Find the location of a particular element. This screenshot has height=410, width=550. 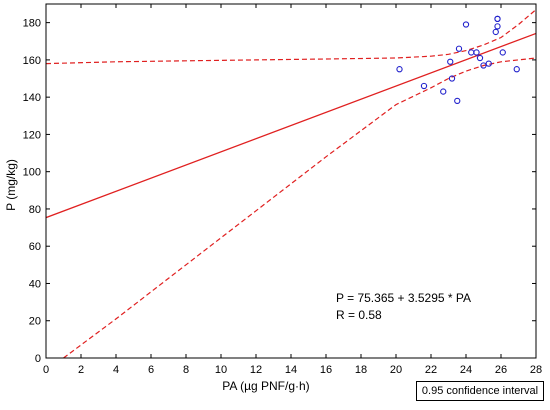

y-tick-label: 20 is located at coordinates (35, 322).